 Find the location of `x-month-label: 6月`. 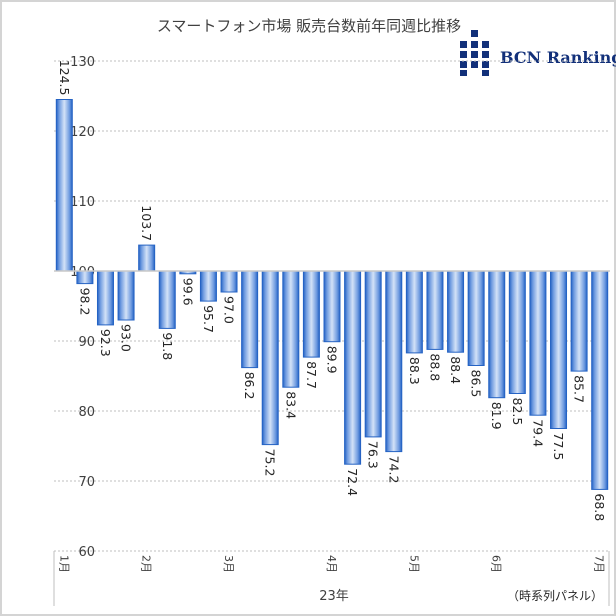

x-month-label: 6月 is located at coordinates (496, 564).